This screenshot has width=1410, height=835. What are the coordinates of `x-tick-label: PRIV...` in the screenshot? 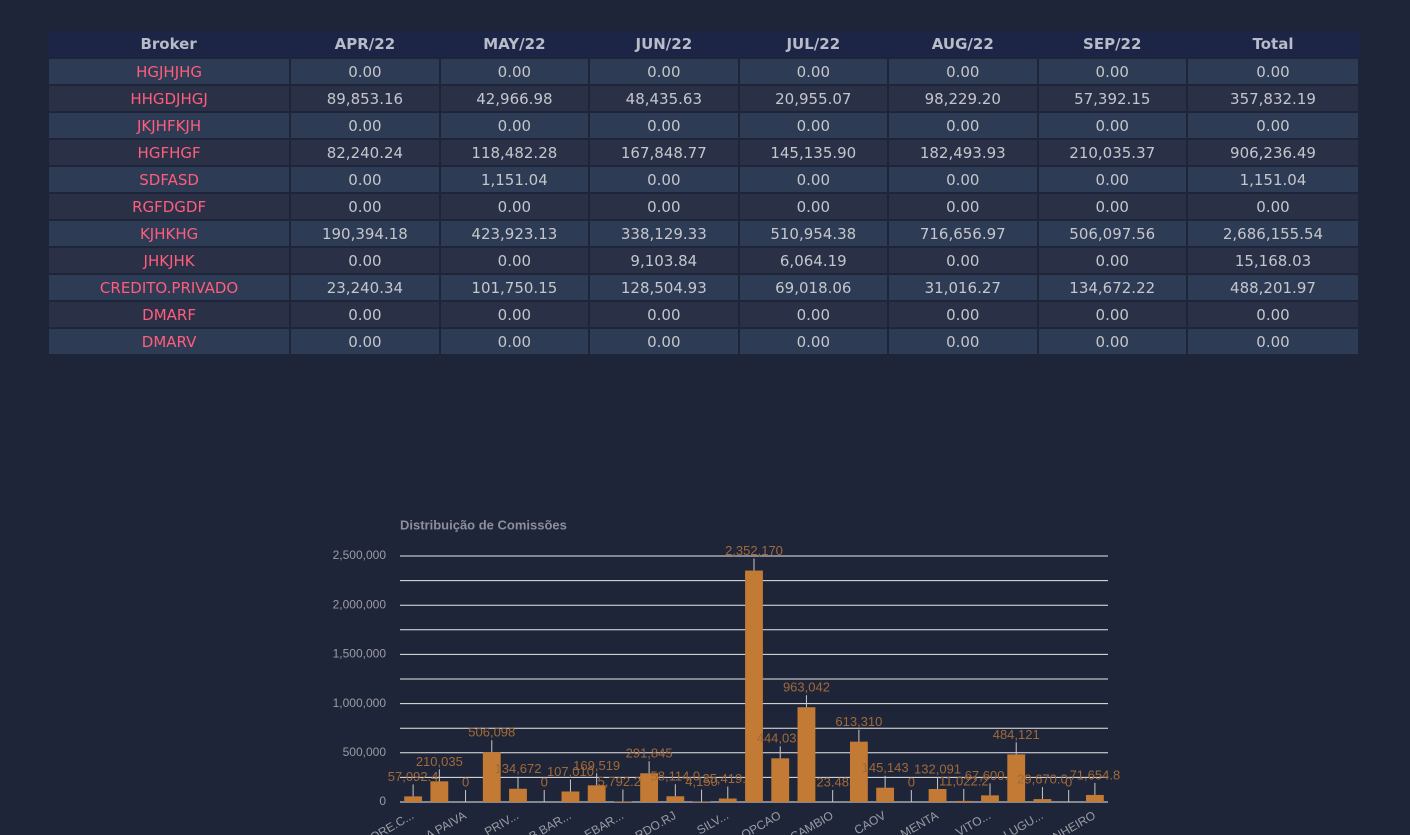 It's located at (501, 821).